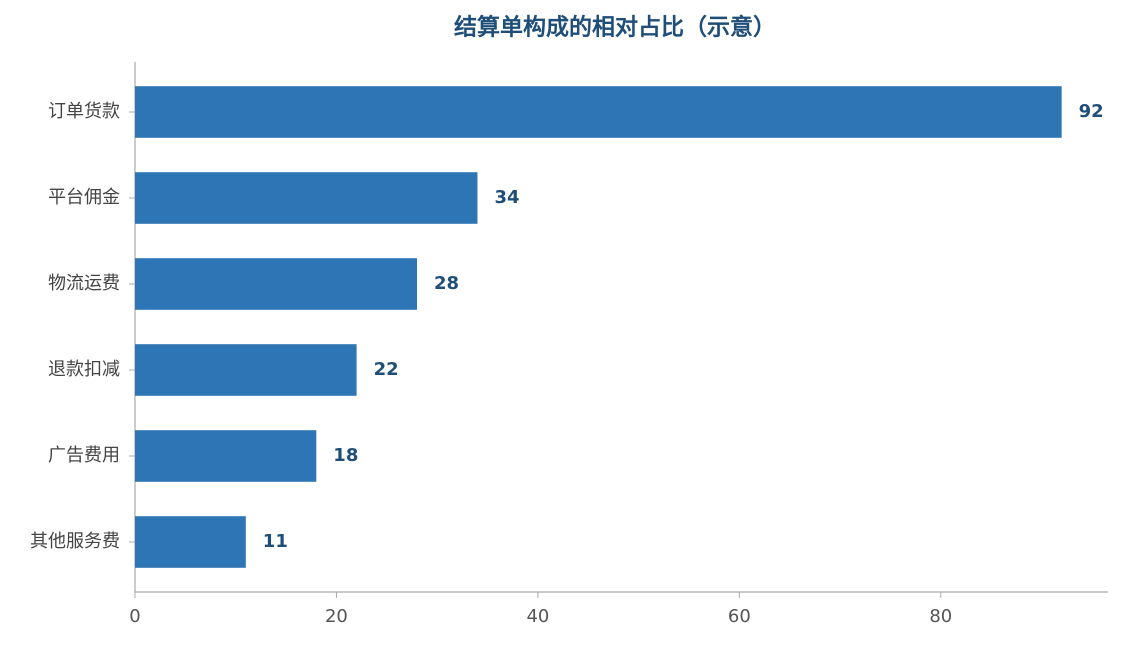  I want to click on x-tick-label: 0, so click(134, 616).